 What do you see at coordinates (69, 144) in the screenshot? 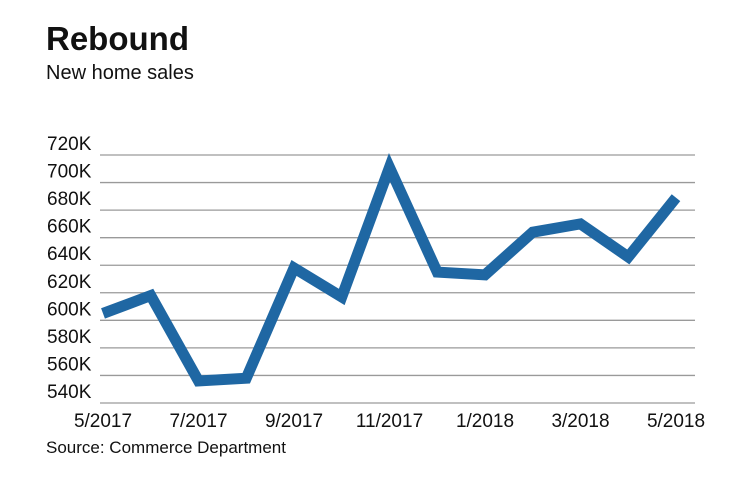
I see `y-tick-label: 720K` at bounding box center [69, 144].